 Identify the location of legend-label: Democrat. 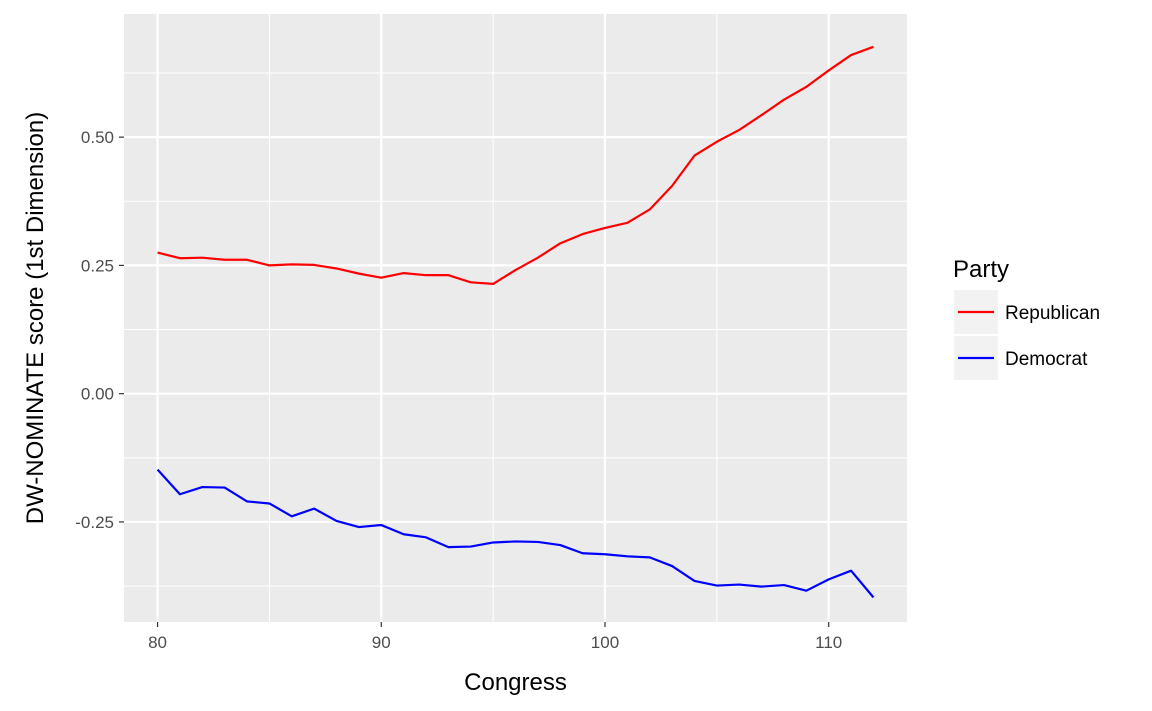
(1046, 359).